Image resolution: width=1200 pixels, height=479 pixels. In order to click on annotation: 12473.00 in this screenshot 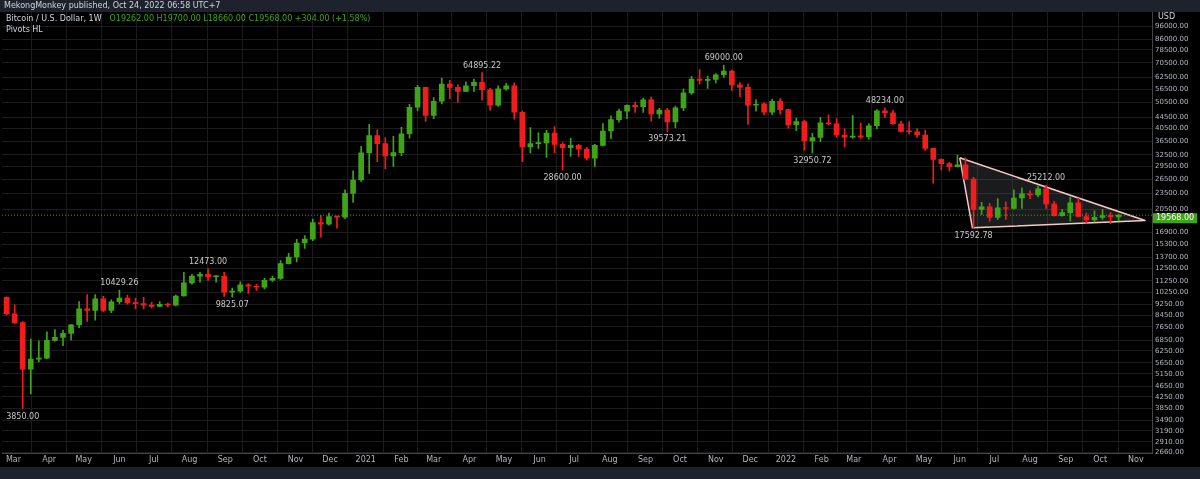, I will do `click(208, 261)`.